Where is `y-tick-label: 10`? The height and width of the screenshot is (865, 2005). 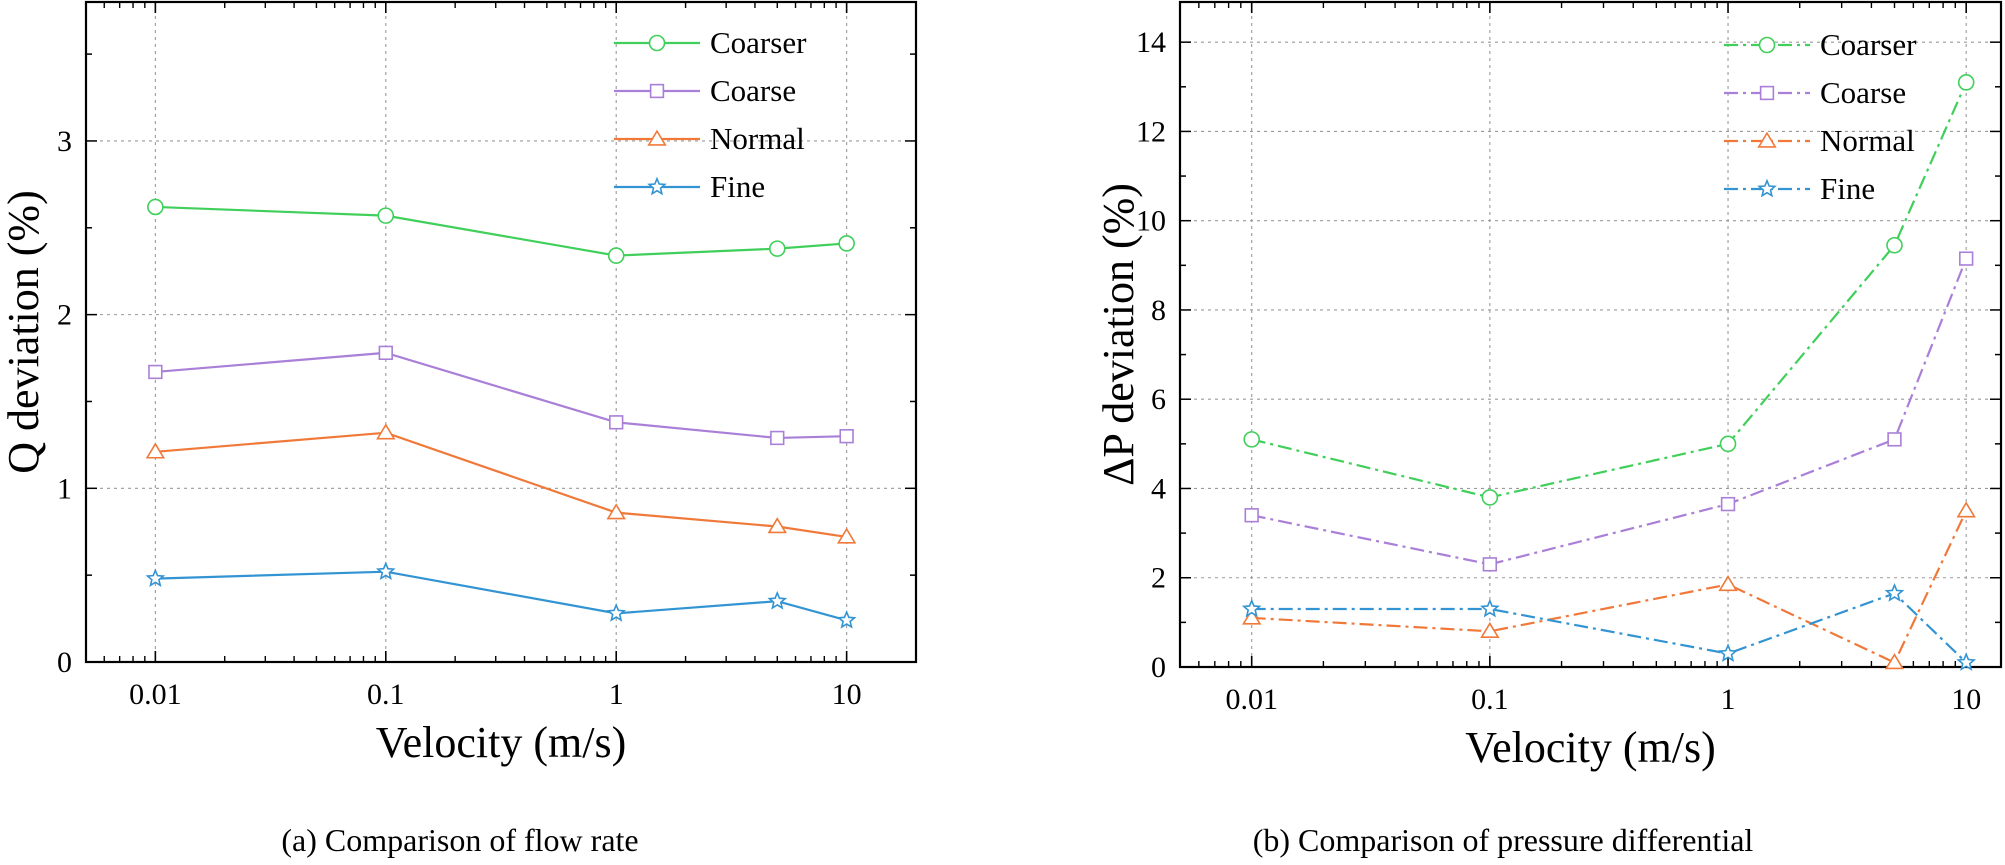
y-tick-label: 10 is located at coordinates (1151, 221).